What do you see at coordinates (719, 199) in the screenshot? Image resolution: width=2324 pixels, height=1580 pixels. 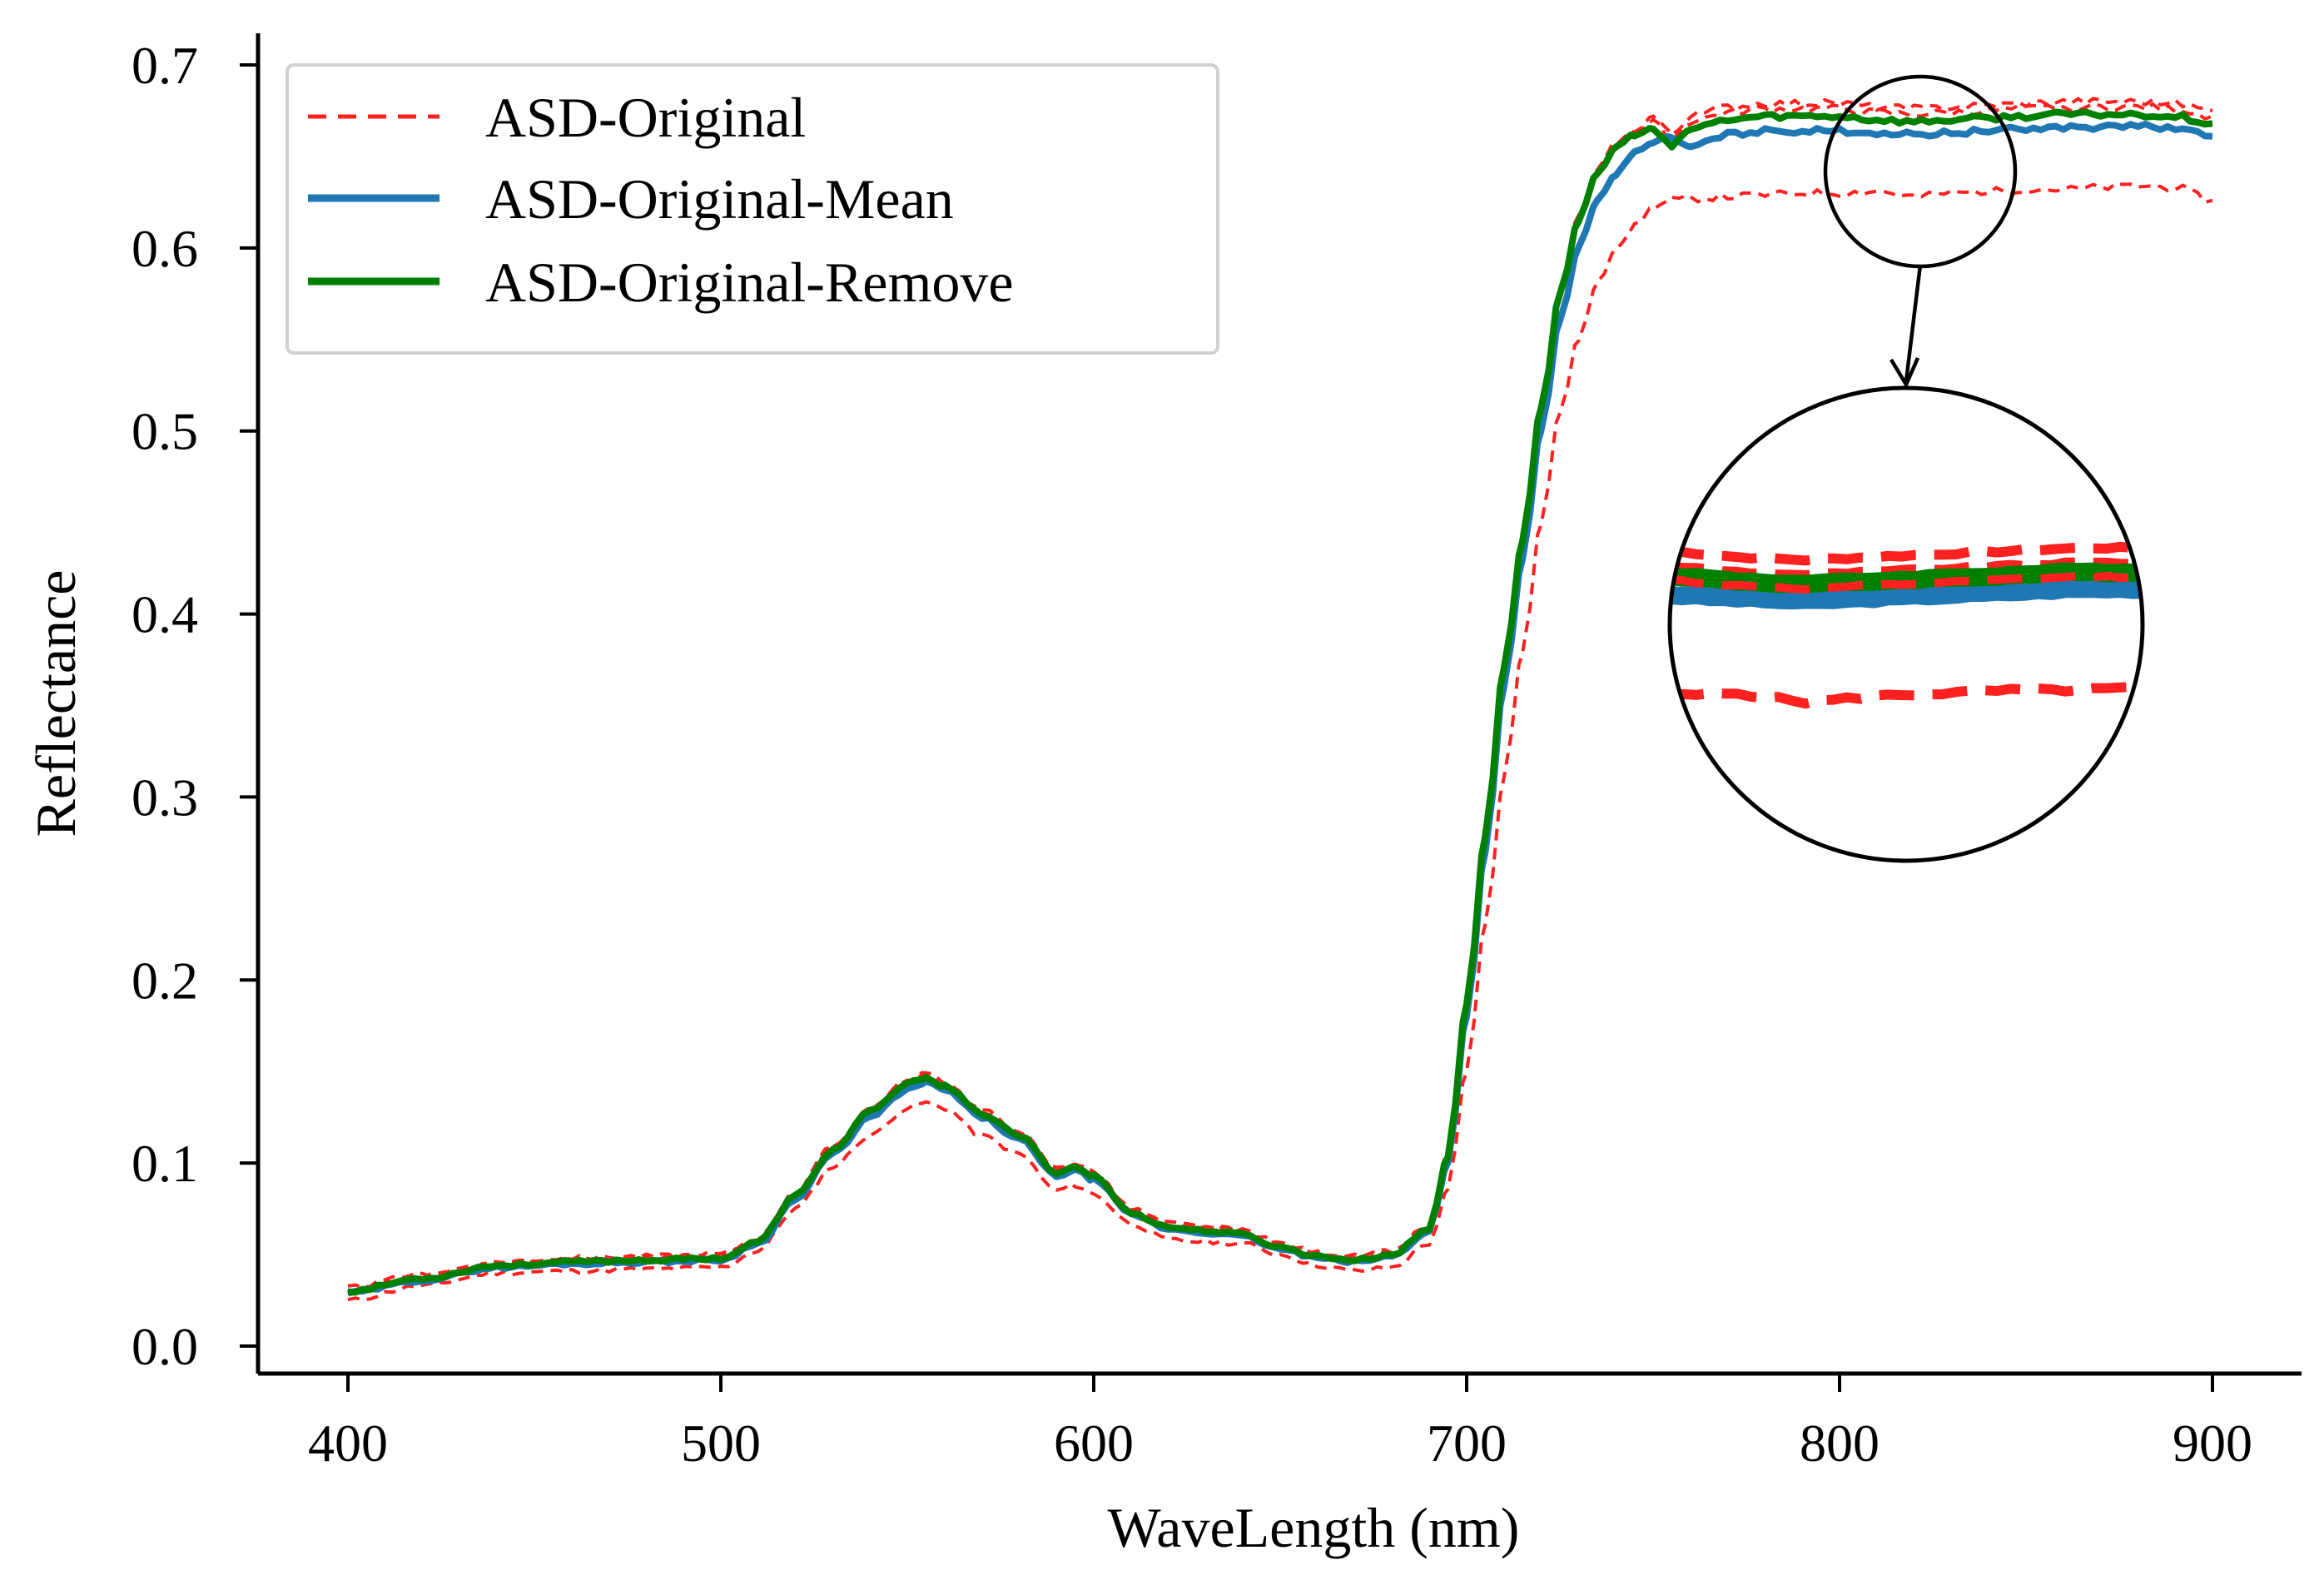 I see `legend-label-1: ASD-Original-Mean` at bounding box center [719, 199].